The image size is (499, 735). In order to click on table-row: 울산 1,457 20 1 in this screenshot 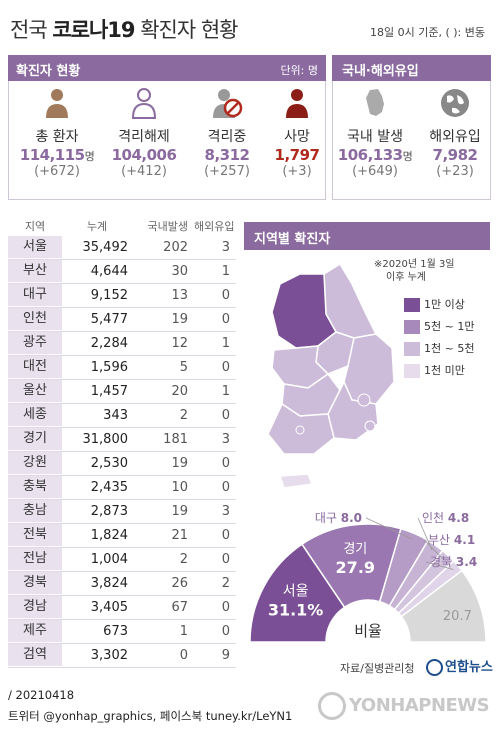, I will do `click(122, 392)`.